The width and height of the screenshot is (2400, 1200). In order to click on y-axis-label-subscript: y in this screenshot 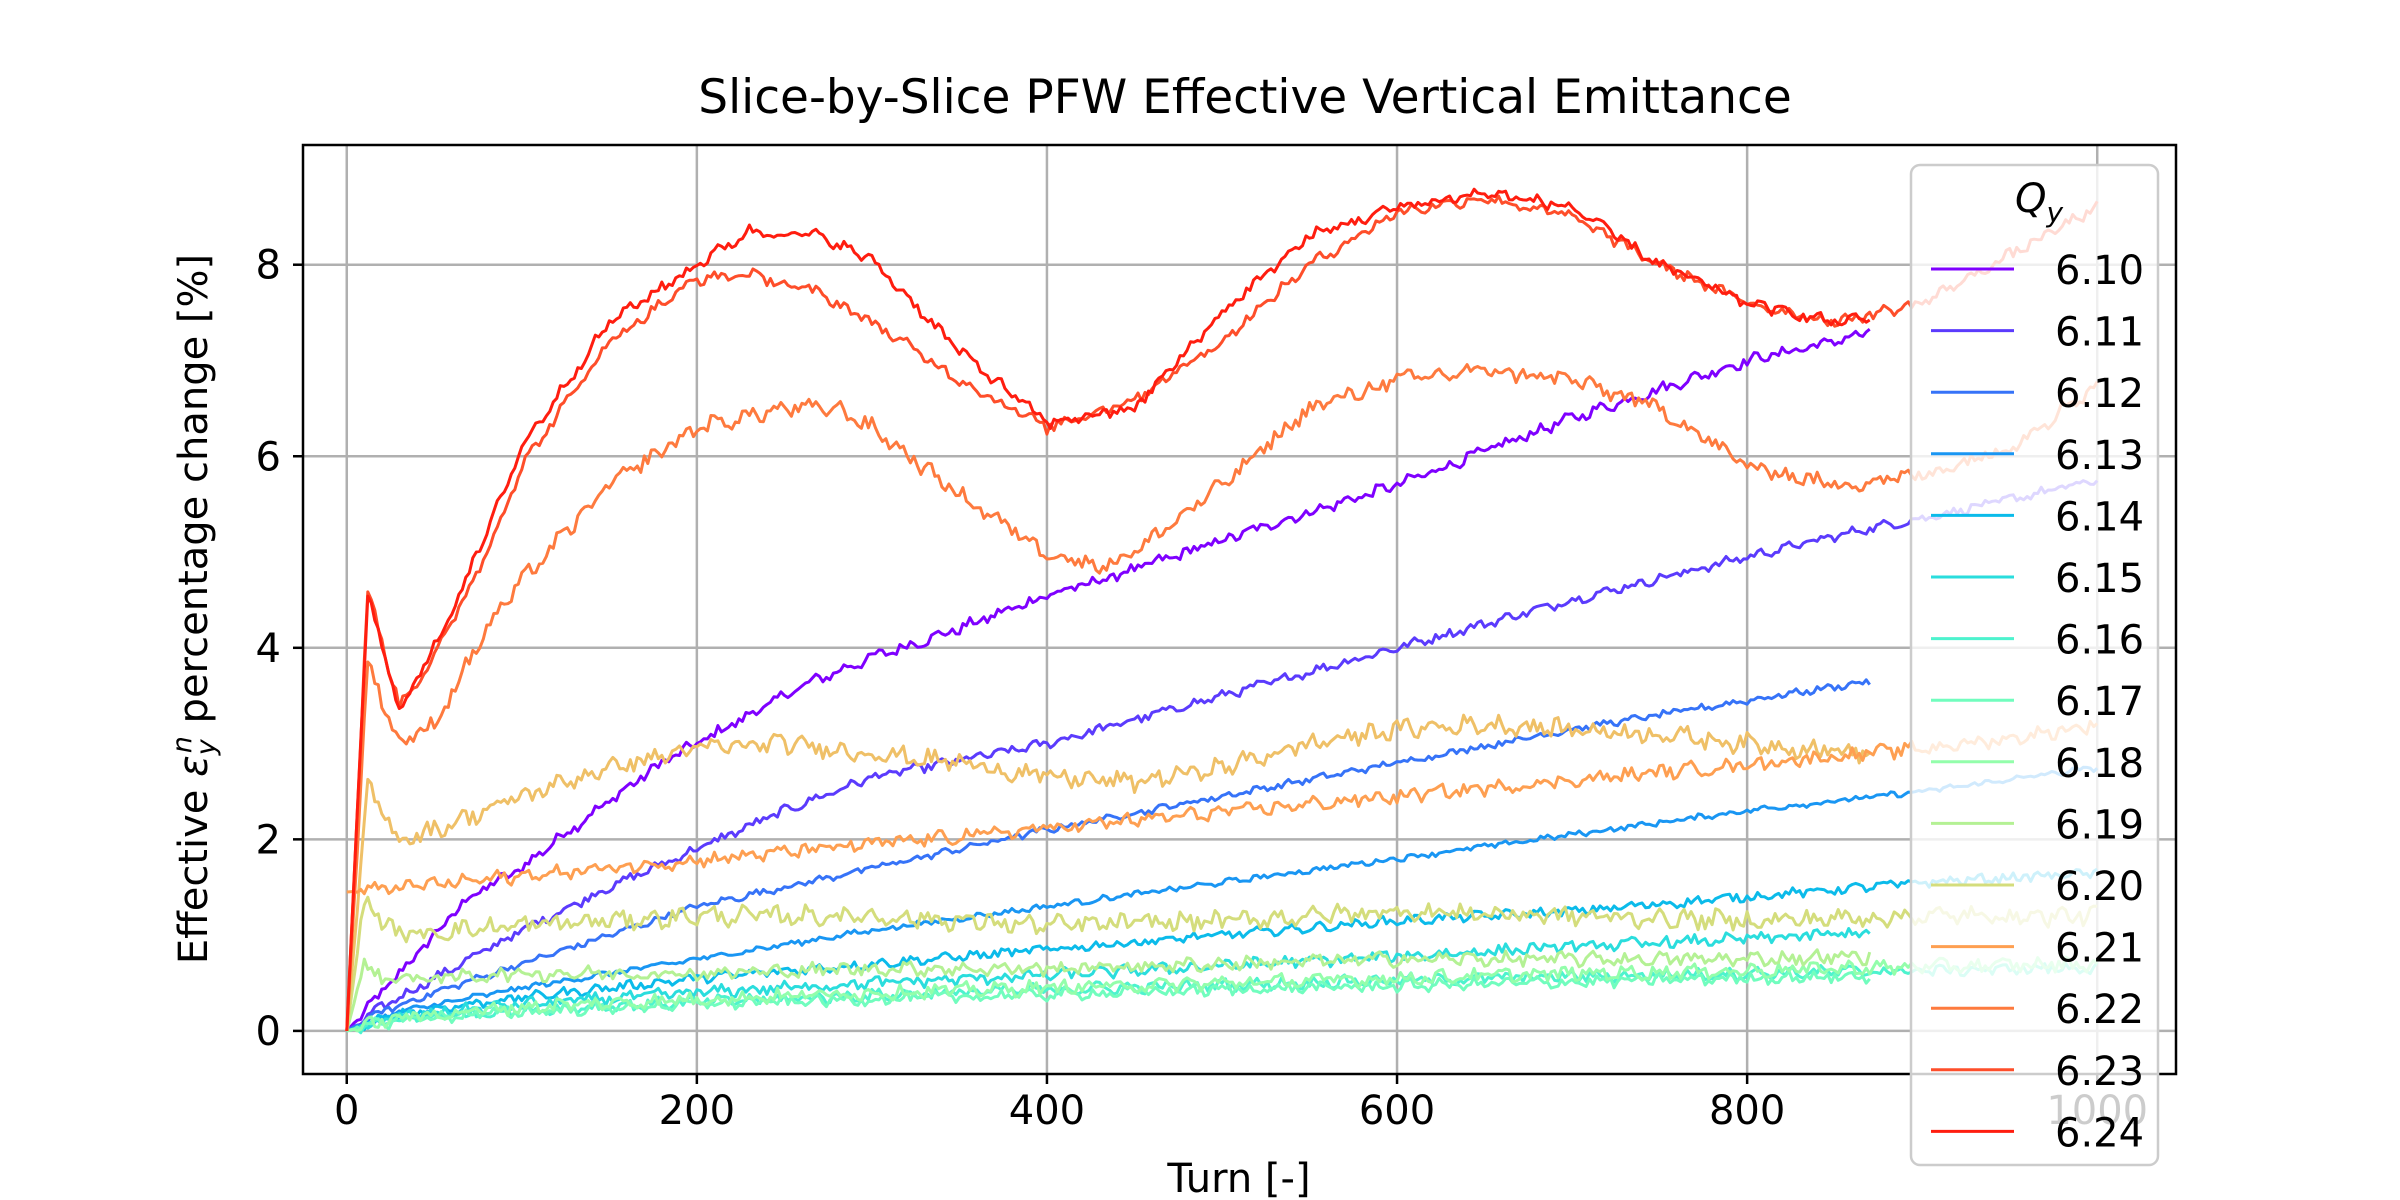, I will do `click(206, 747)`.